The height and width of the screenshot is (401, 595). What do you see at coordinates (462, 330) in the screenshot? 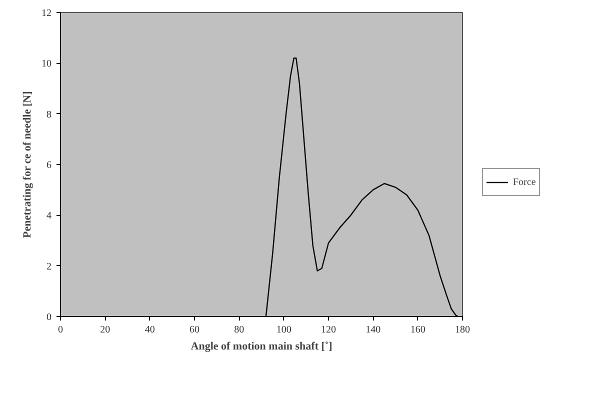
I see `x-tick-label: 180` at bounding box center [462, 330].